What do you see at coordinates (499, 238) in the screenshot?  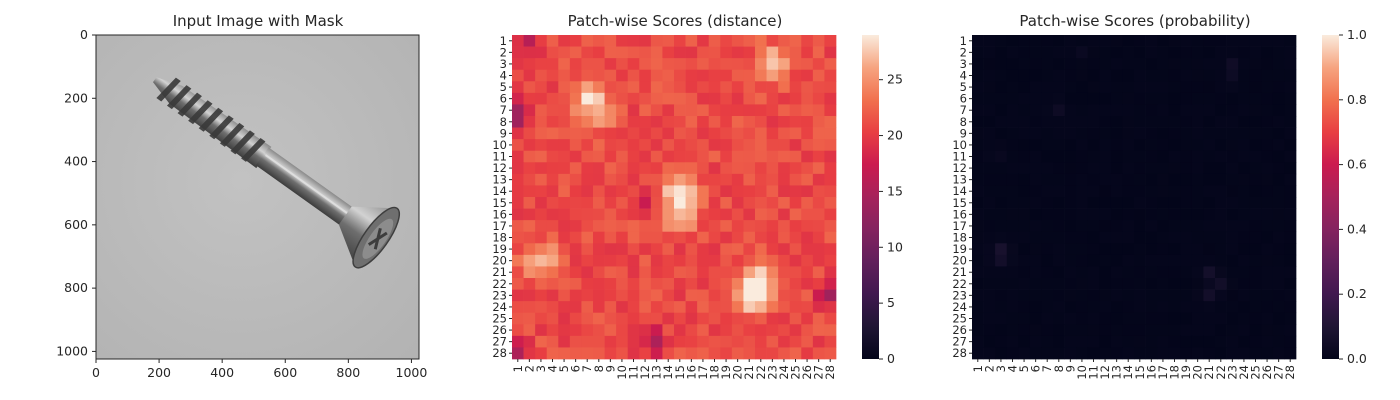 I see `heatmap-y-tick-label: 18` at bounding box center [499, 238].